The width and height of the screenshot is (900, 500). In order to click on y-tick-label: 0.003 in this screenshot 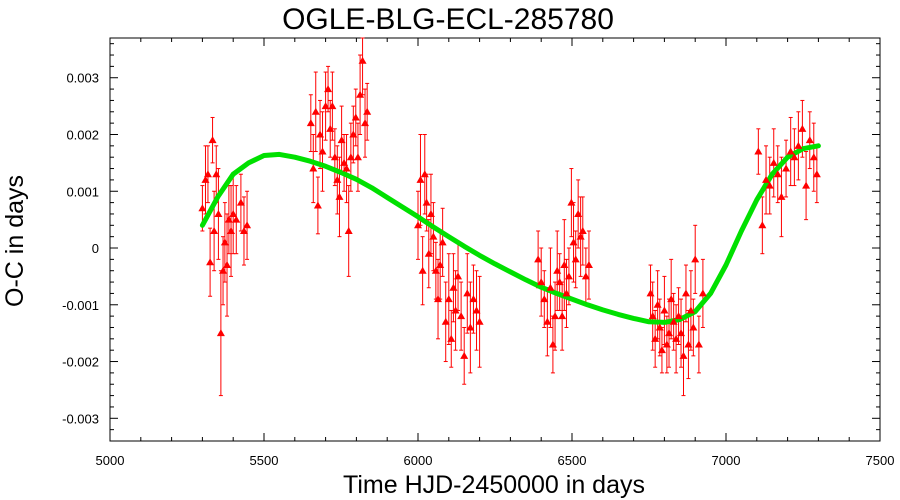, I will do `click(82, 78)`.